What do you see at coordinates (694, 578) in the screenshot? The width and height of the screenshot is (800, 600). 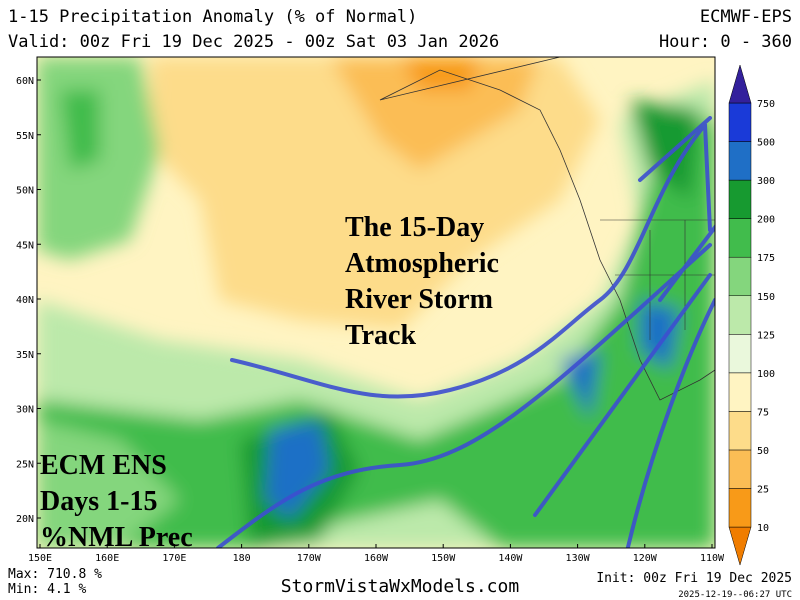 I see `init: Init: 00z Fri 19 Dec 2025` at bounding box center [694, 578].